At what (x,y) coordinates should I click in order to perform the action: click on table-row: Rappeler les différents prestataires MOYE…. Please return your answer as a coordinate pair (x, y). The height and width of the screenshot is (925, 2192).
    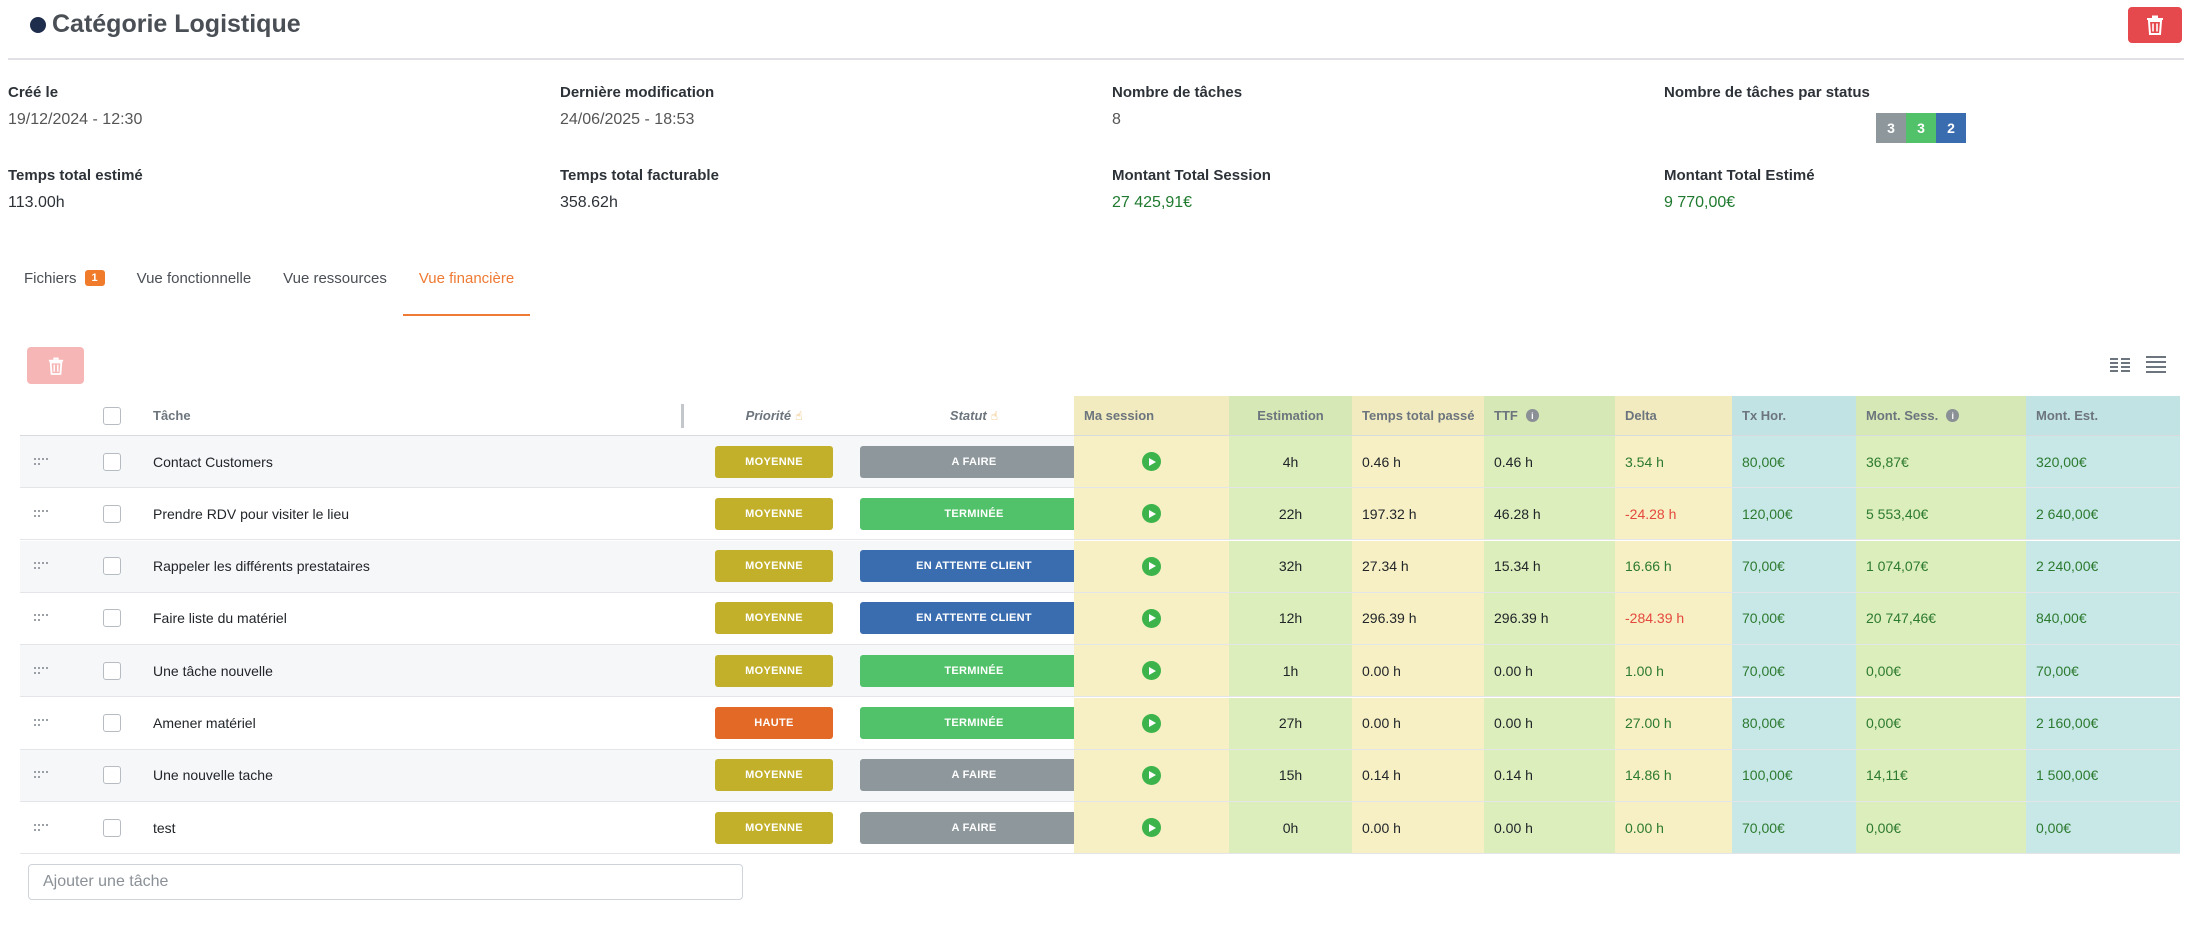
    Looking at the image, I should click on (1100, 566).